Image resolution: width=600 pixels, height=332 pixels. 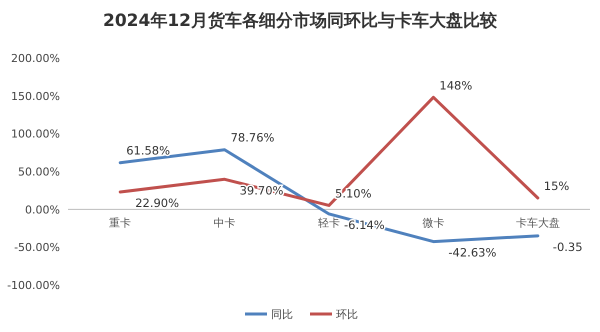 What do you see at coordinates (433, 223) in the screenshot?
I see `x-tick-label: 微卡` at bounding box center [433, 223].